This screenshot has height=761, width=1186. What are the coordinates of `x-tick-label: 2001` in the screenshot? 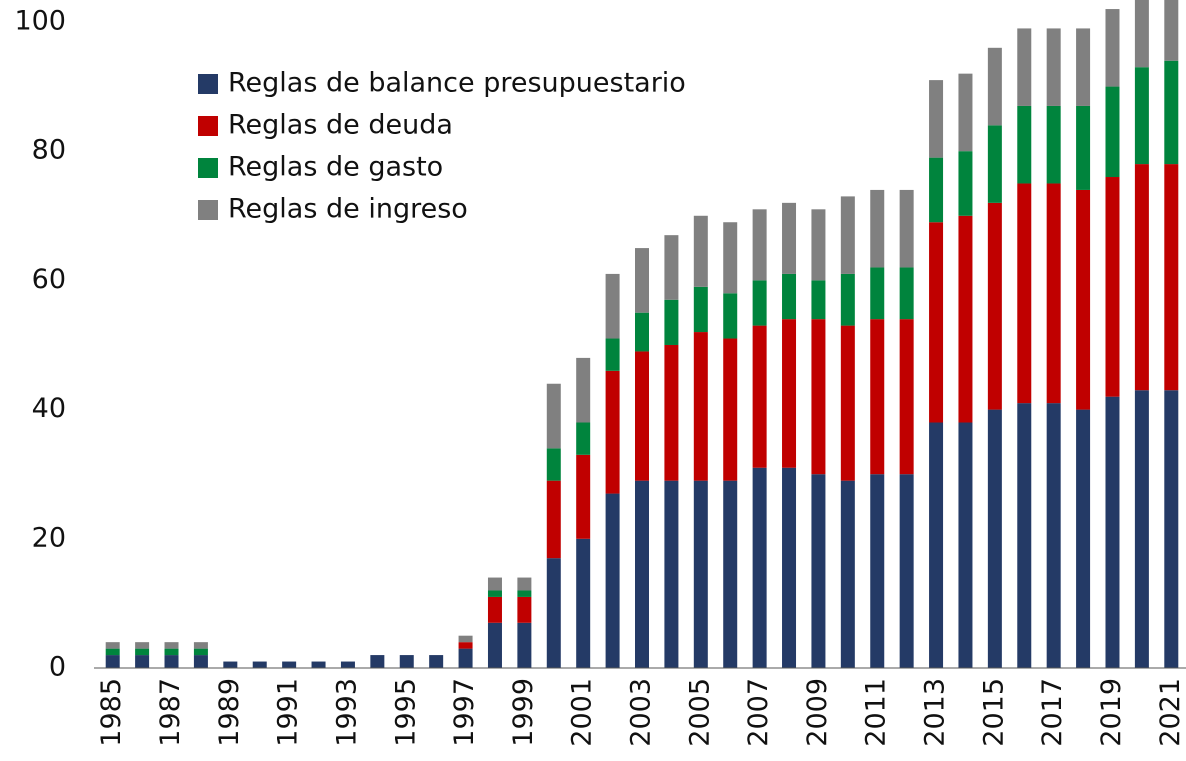 It's located at (582, 712).